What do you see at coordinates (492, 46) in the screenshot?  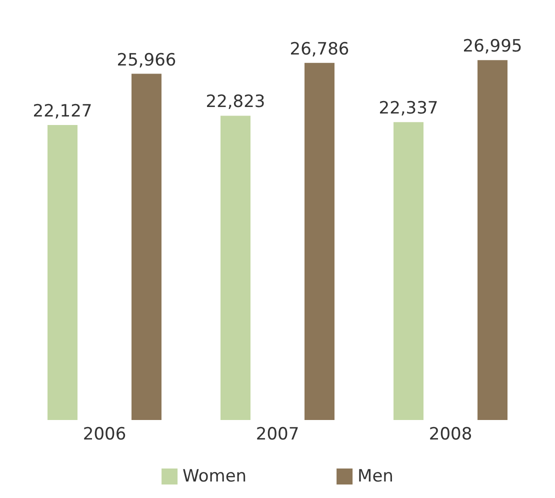 I see `data-label: 26,995` at bounding box center [492, 46].